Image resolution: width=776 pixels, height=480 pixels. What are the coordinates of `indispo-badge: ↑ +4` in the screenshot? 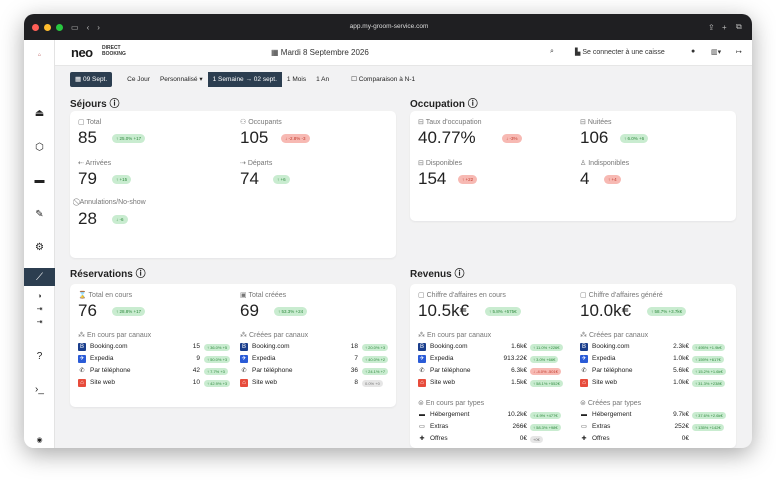 It's located at (612, 179).